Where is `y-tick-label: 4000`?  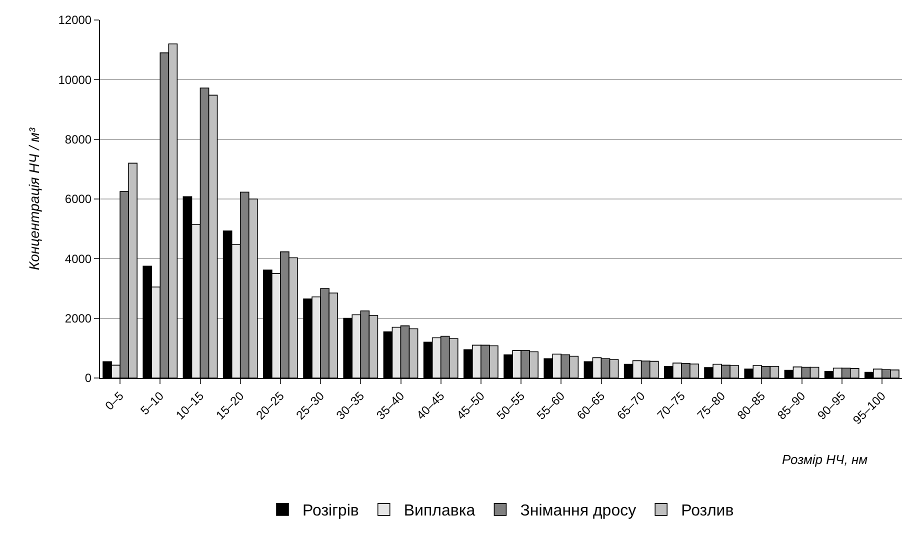 y-tick-label: 4000 is located at coordinates (78, 259).